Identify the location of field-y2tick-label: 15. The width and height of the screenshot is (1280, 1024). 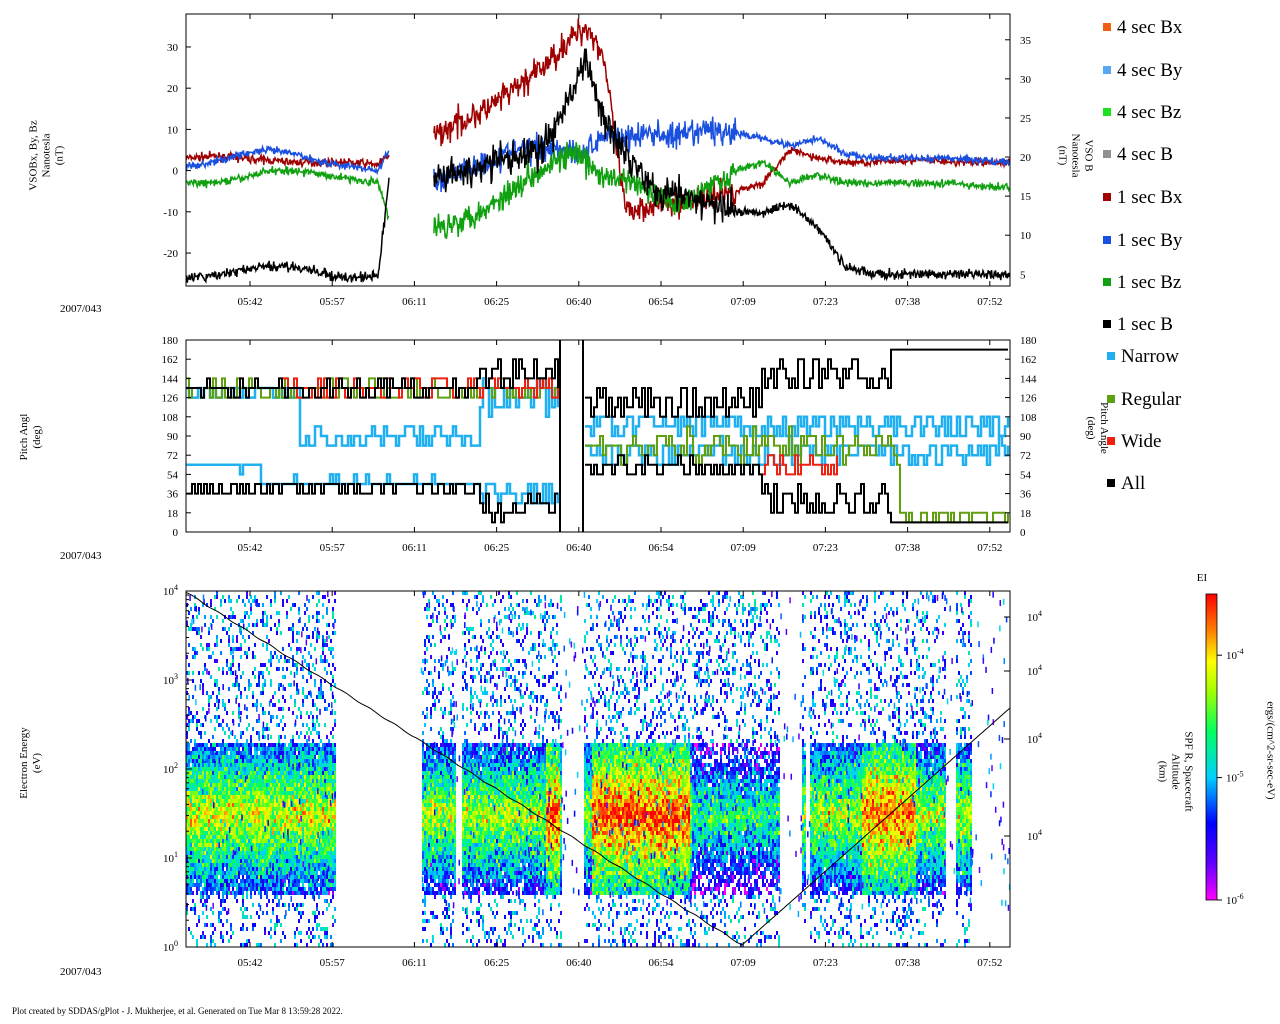
(1026, 197).